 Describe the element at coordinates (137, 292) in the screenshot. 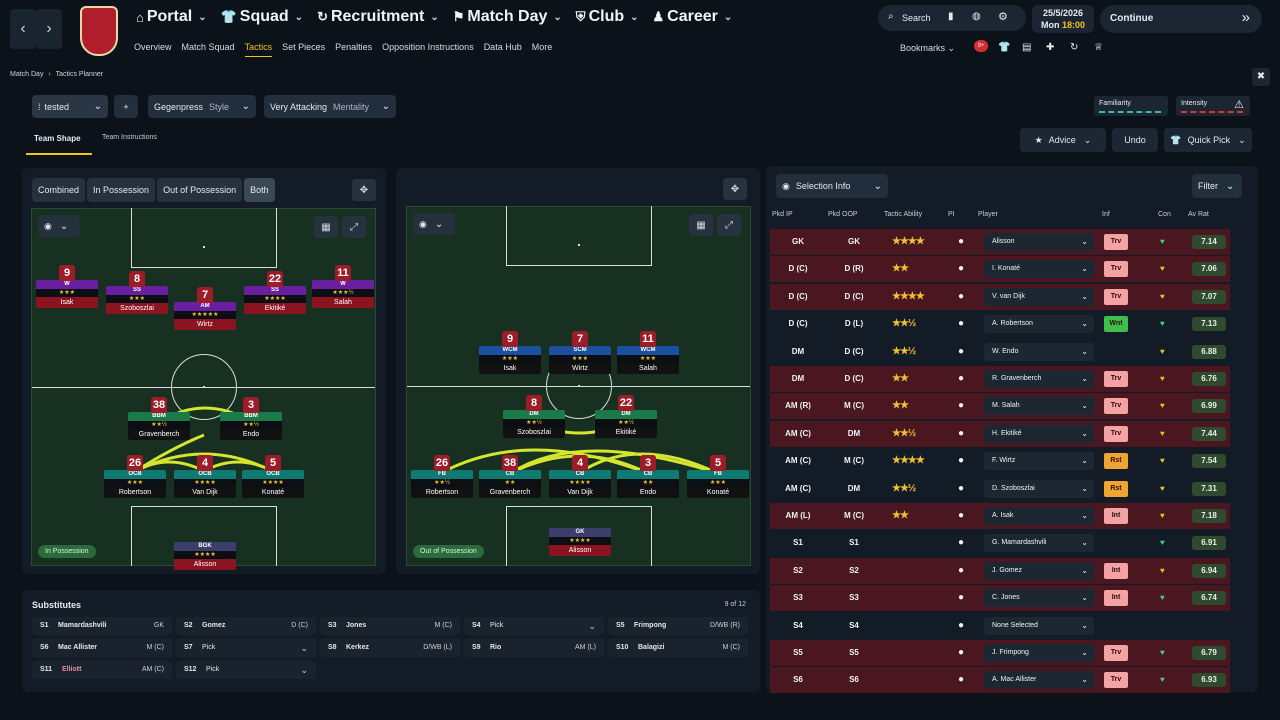

I see `player-card: 8 SS ★★★ Szoboszlai` at that location.